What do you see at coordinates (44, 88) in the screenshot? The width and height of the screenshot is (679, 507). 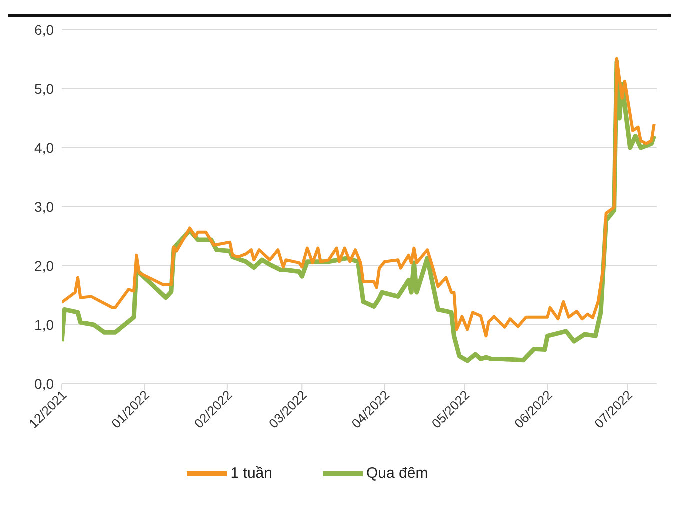 I see `y-tick-label: 5,0` at bounding box center [44, 88].